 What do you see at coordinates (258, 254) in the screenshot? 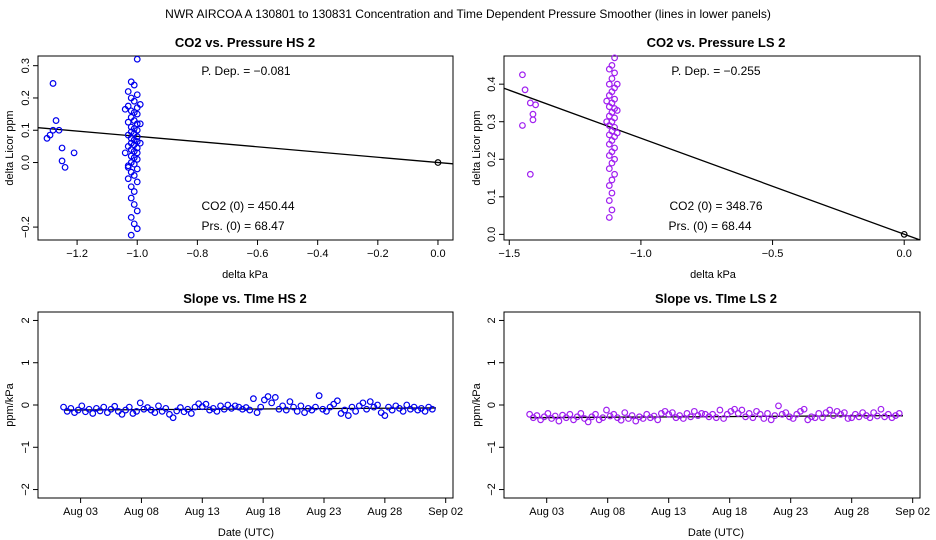
I see `x-tick-label: −0.6` at bounding box center [258, 254].